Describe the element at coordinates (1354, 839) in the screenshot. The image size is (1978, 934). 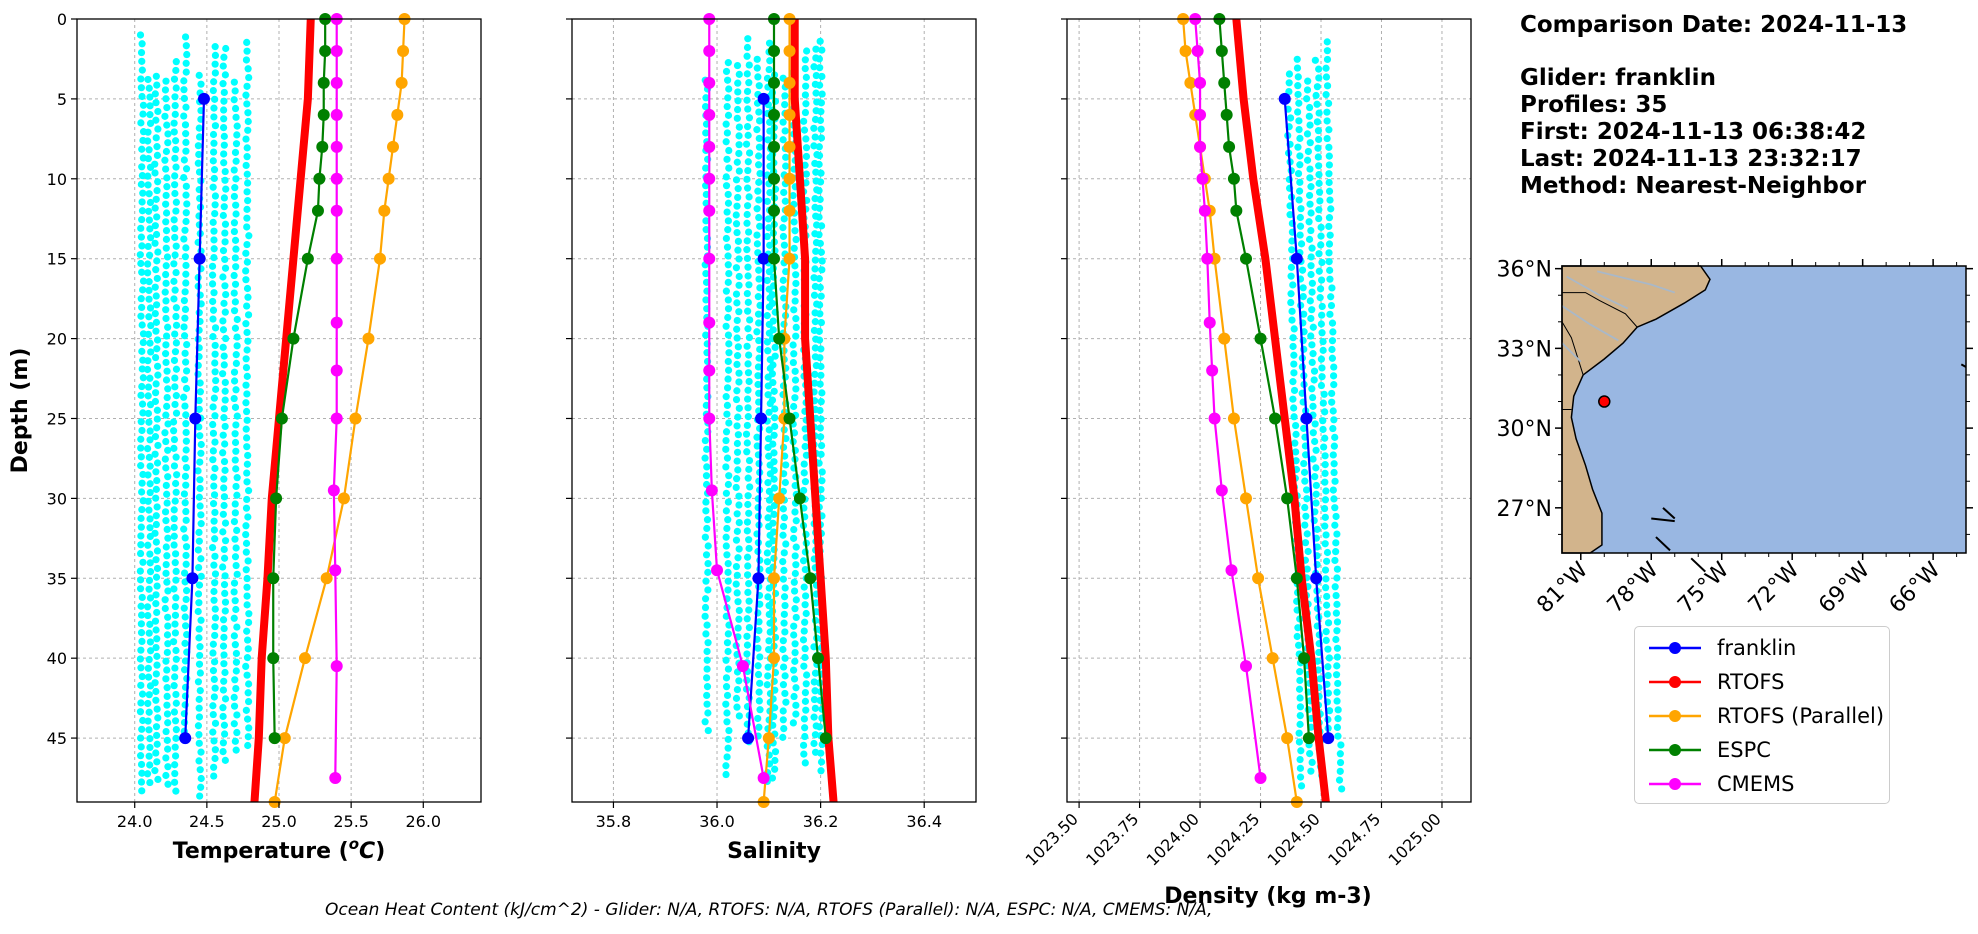
I see `x-tick-label: 1024.75` at that location.